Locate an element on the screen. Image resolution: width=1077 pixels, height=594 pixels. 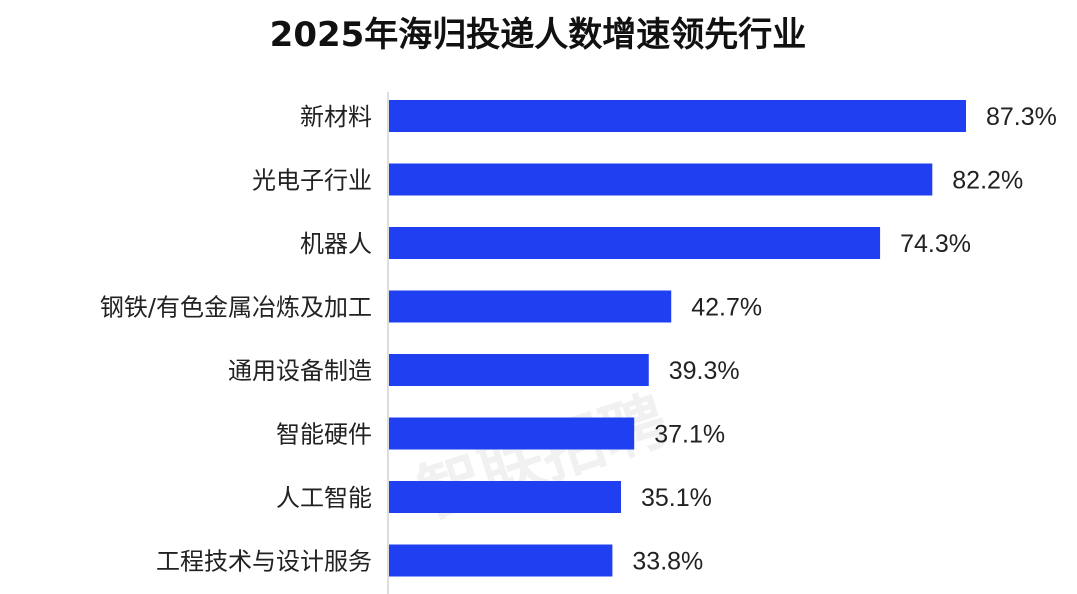
value-label: 39.3% is located at coordinates (704, 371).